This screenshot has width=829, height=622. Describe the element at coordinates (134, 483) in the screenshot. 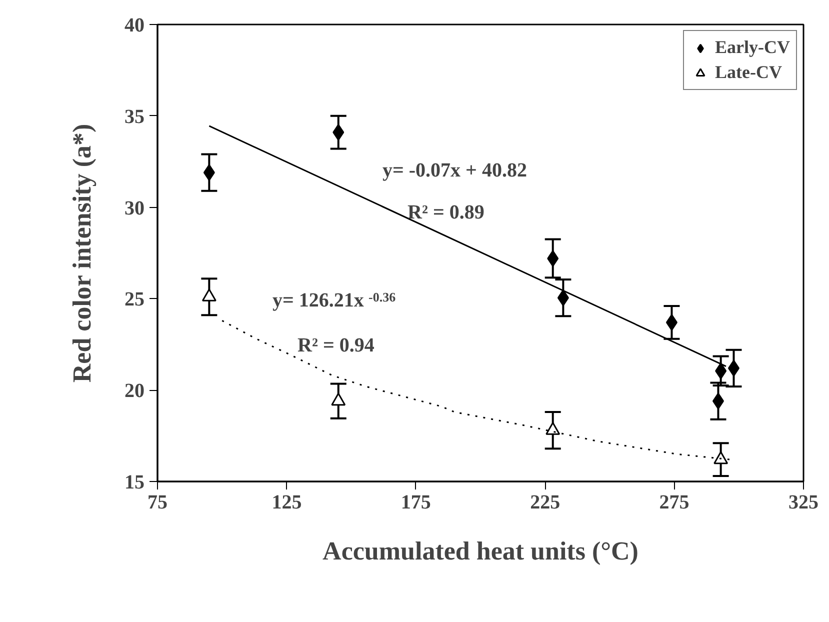

I see `y-tick-label: 15` at that location.